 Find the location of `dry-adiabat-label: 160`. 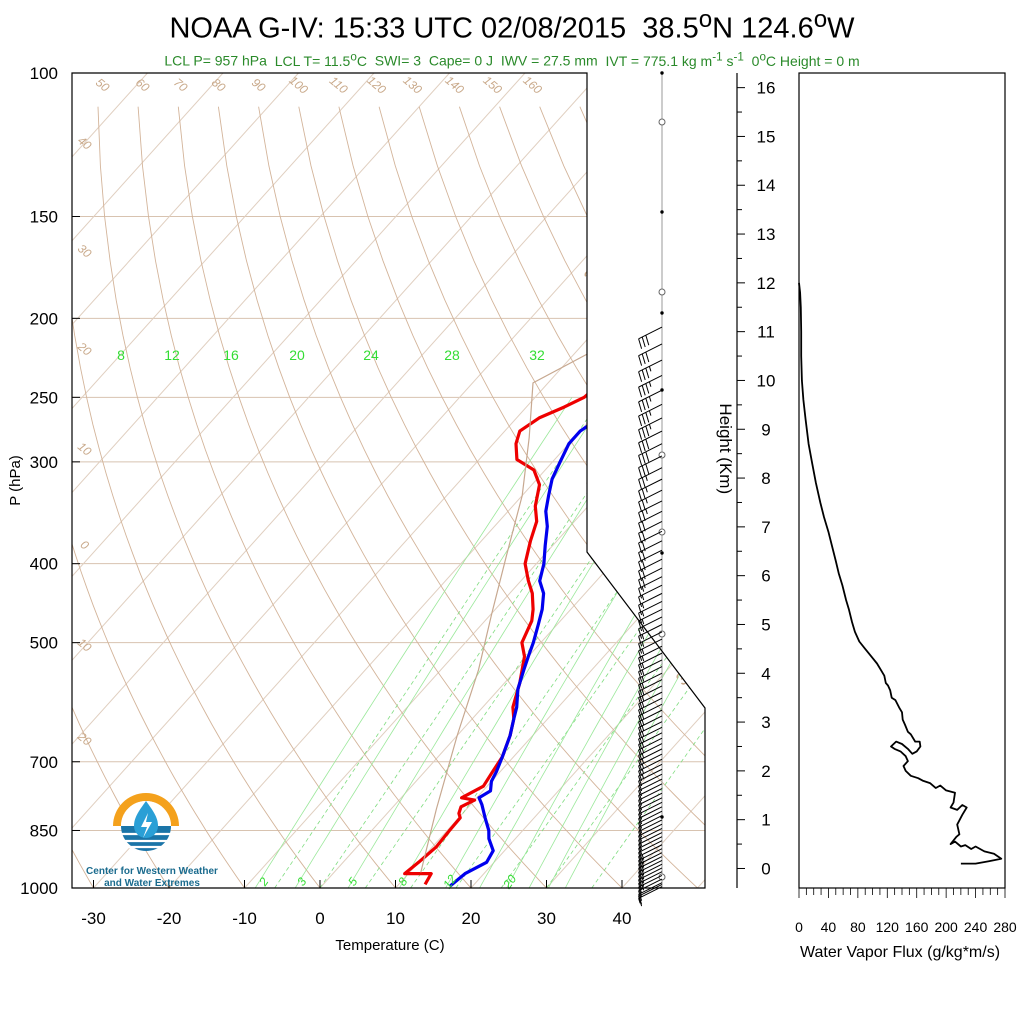

dry-adiabat-label: 160 is located at coordinates (532, 85).